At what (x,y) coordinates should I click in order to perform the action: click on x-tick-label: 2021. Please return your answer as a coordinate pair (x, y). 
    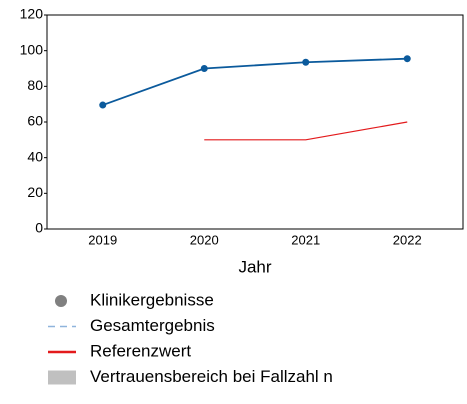
    Looking at the image, I should click on (305, 239).